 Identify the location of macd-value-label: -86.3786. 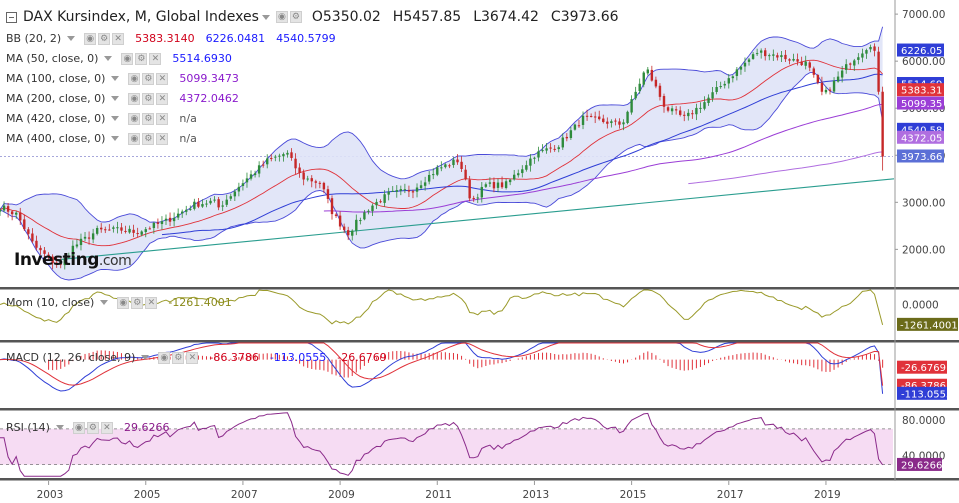
(923, 386).